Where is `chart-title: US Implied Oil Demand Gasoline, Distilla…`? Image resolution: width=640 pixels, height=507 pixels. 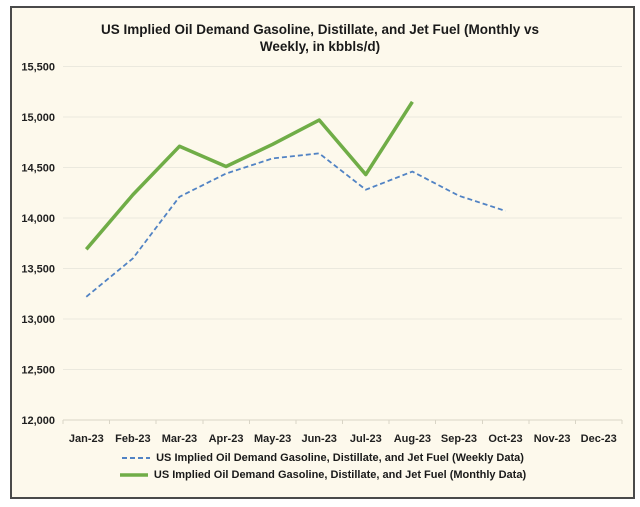 chart-title: US Implied Oil Demand Gasoline, Distilla… is located at coordinates (320, 38).